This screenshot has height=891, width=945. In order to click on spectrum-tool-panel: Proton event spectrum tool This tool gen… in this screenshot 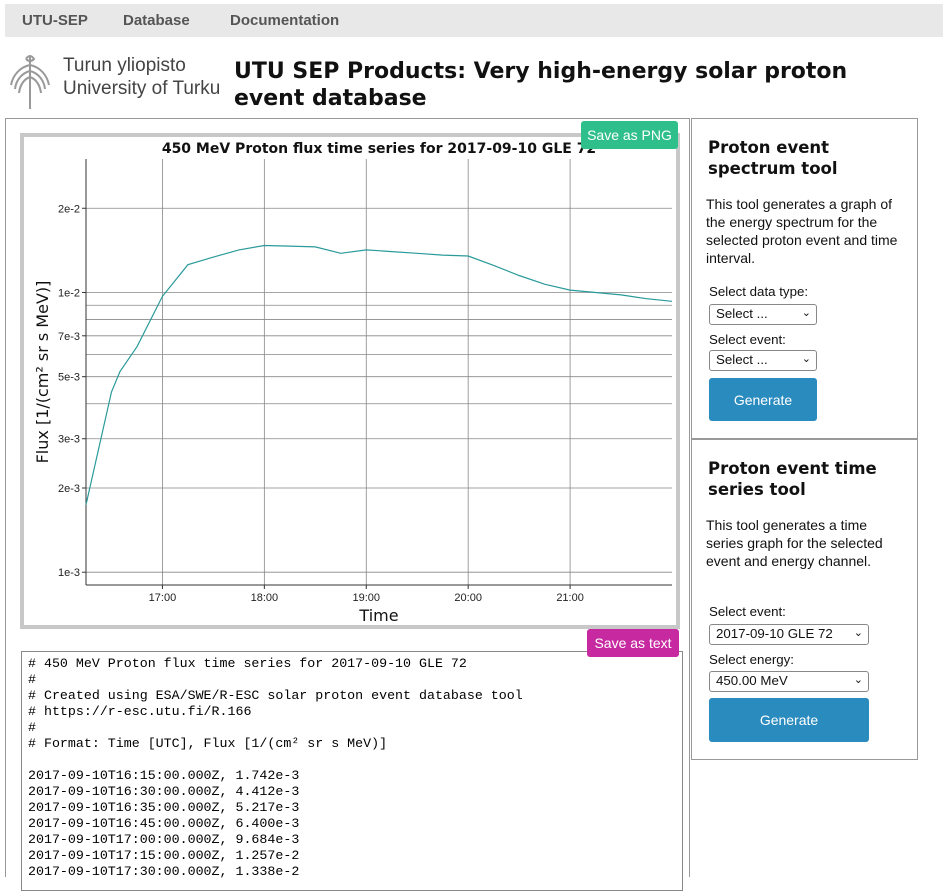, I will do `click(804, 278)`.